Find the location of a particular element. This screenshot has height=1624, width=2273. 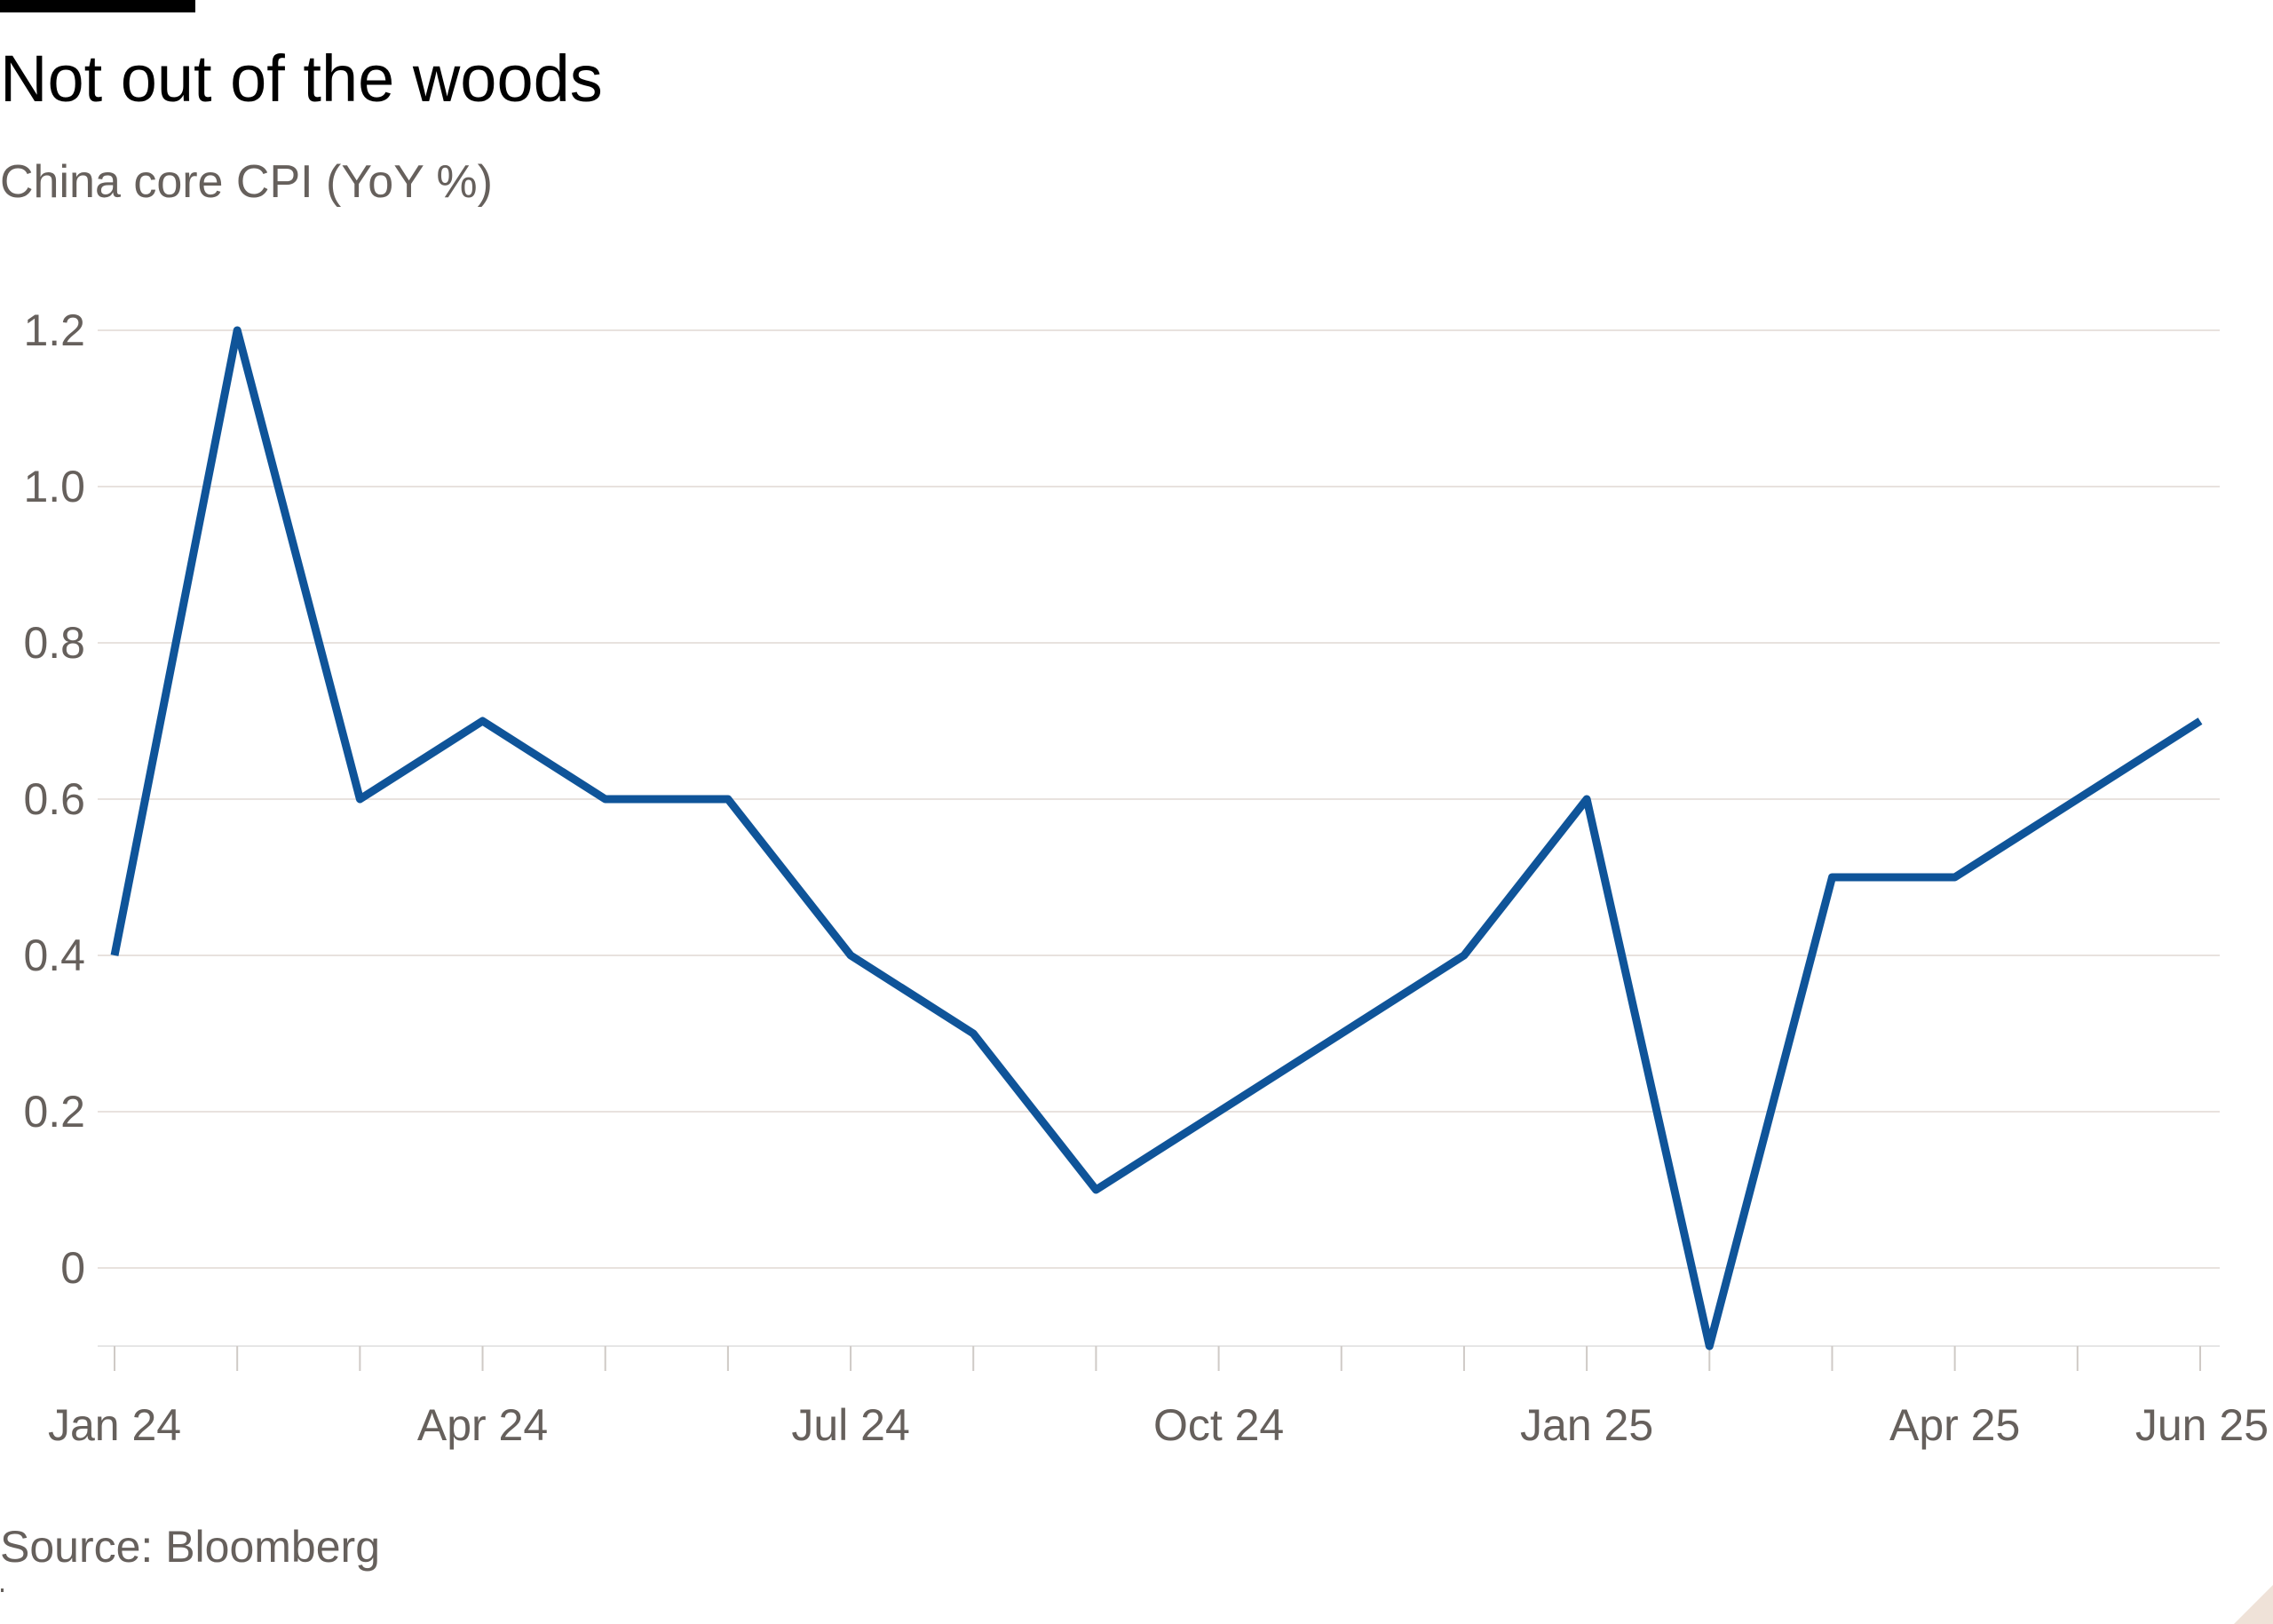

y-tick-label: 0.6 is located at coordinates (54, 799).